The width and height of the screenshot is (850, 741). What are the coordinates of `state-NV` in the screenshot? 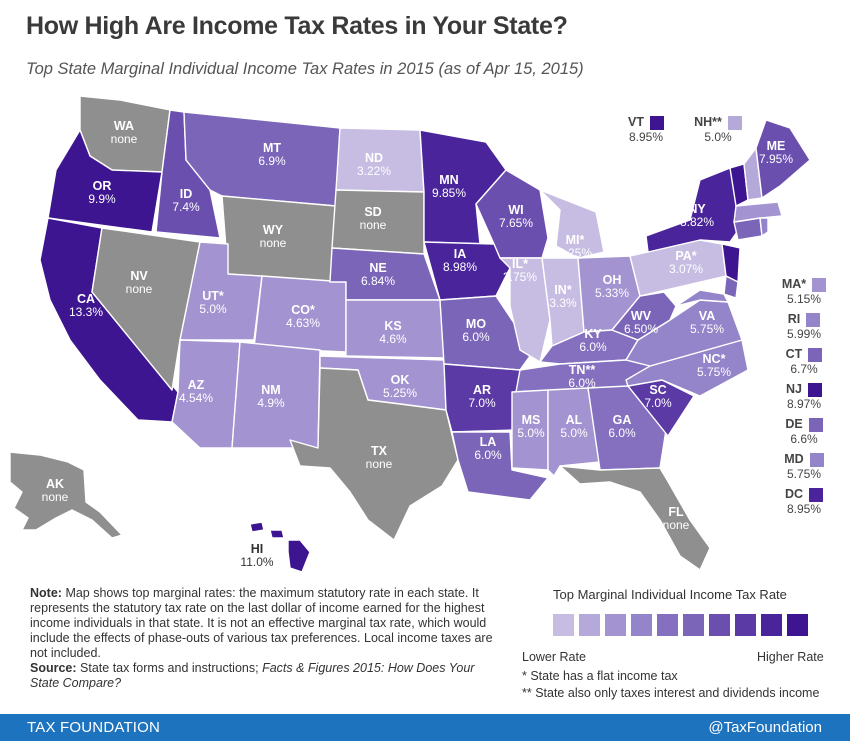 It's located at (146, 309).